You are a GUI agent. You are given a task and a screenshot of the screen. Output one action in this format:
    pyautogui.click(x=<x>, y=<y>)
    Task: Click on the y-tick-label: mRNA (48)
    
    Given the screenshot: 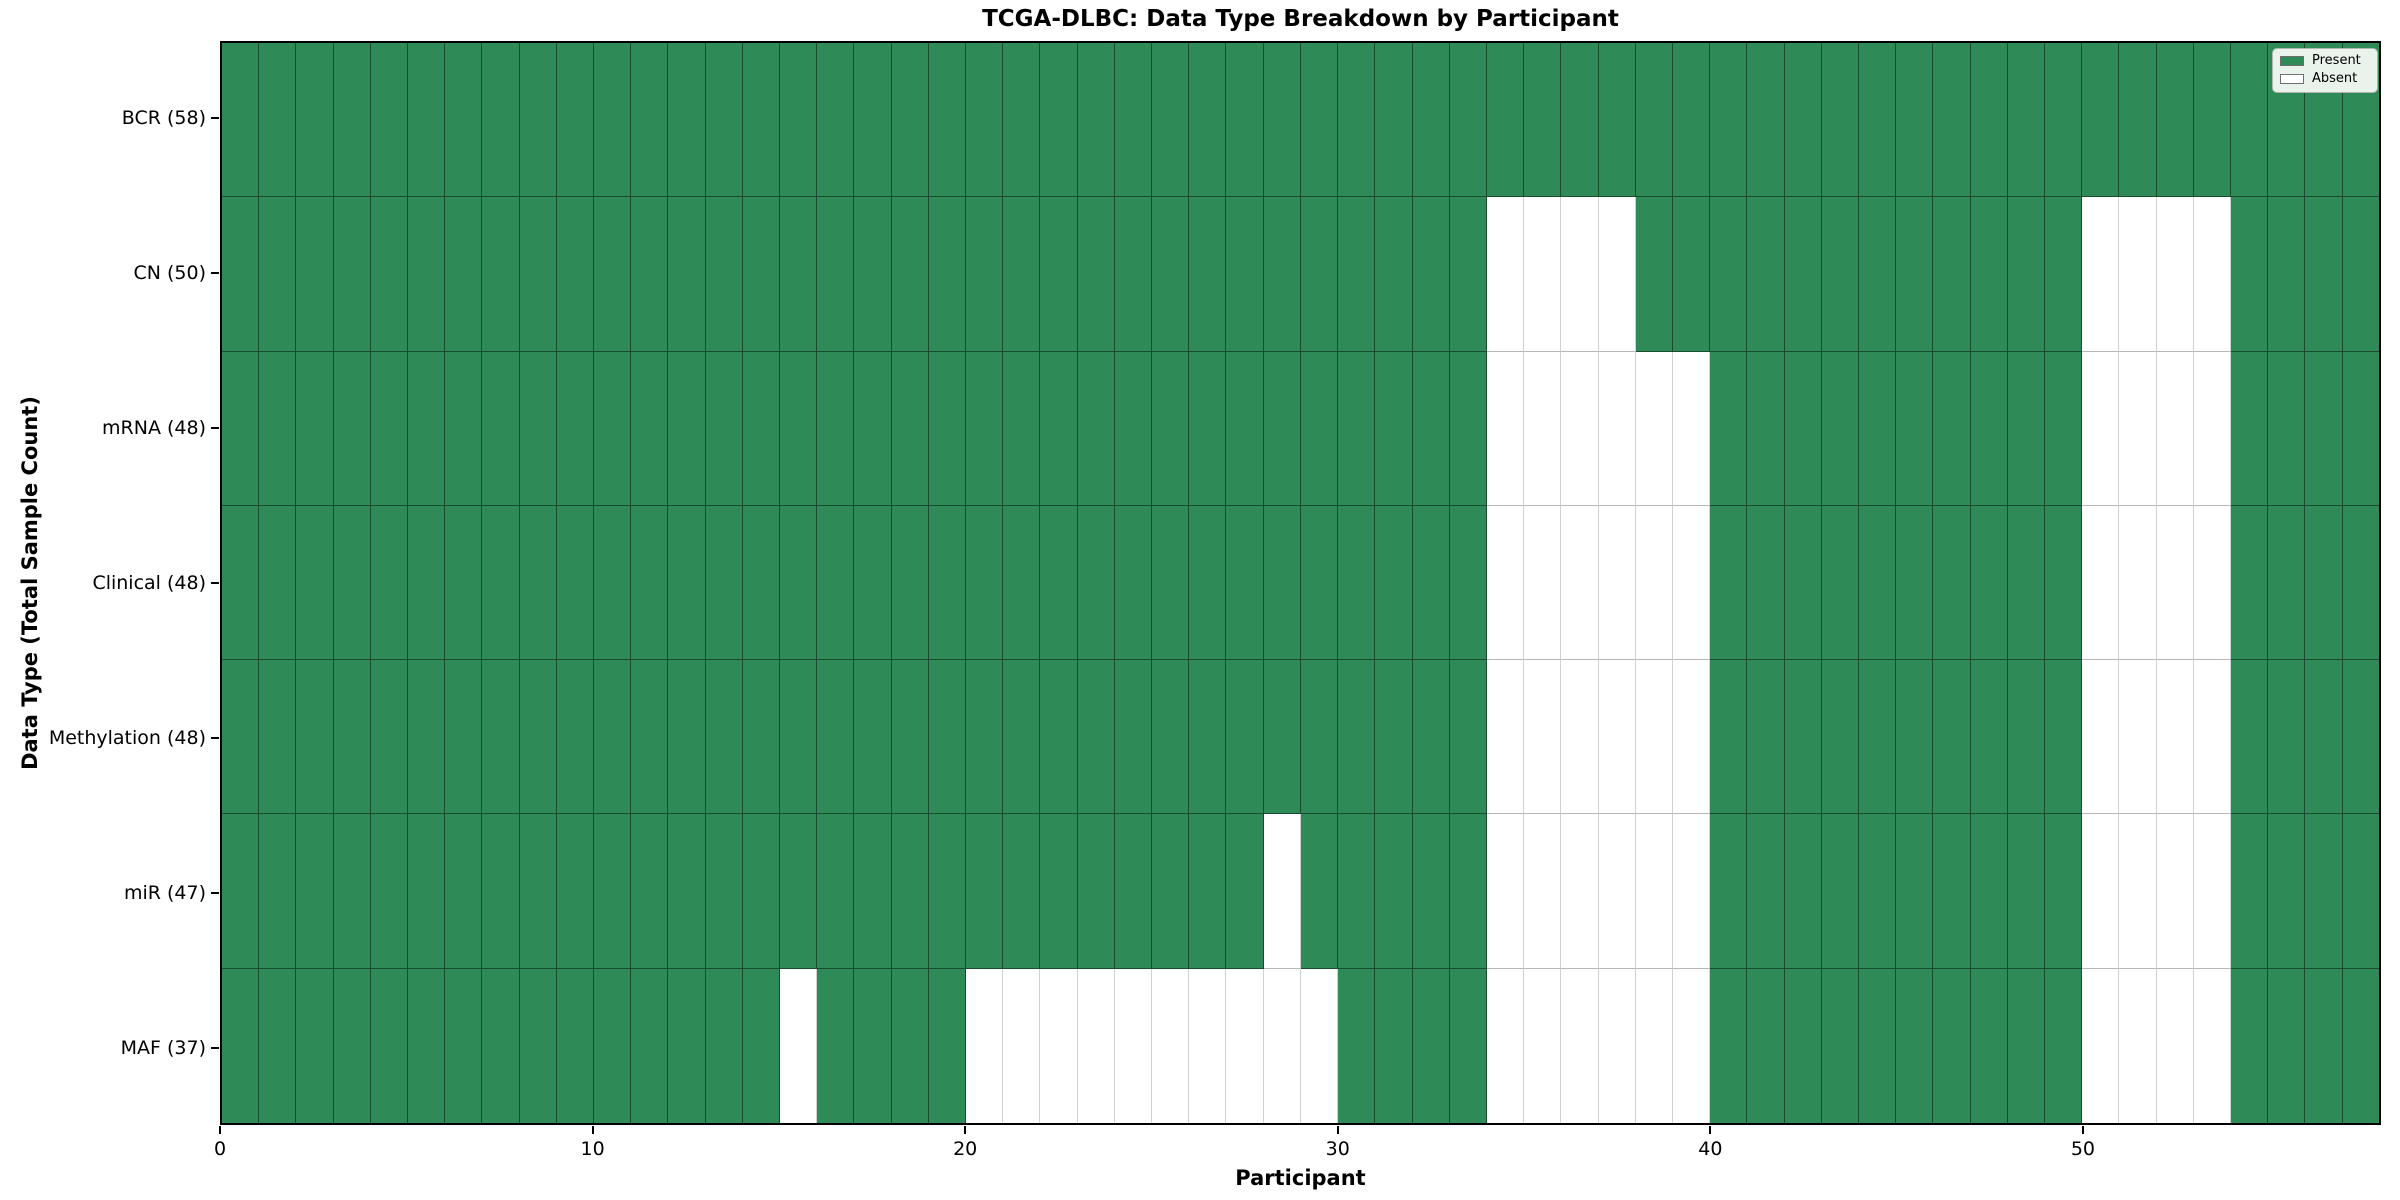 What is the action you would take?
    pyautogui.click(x=154, y=428)
    